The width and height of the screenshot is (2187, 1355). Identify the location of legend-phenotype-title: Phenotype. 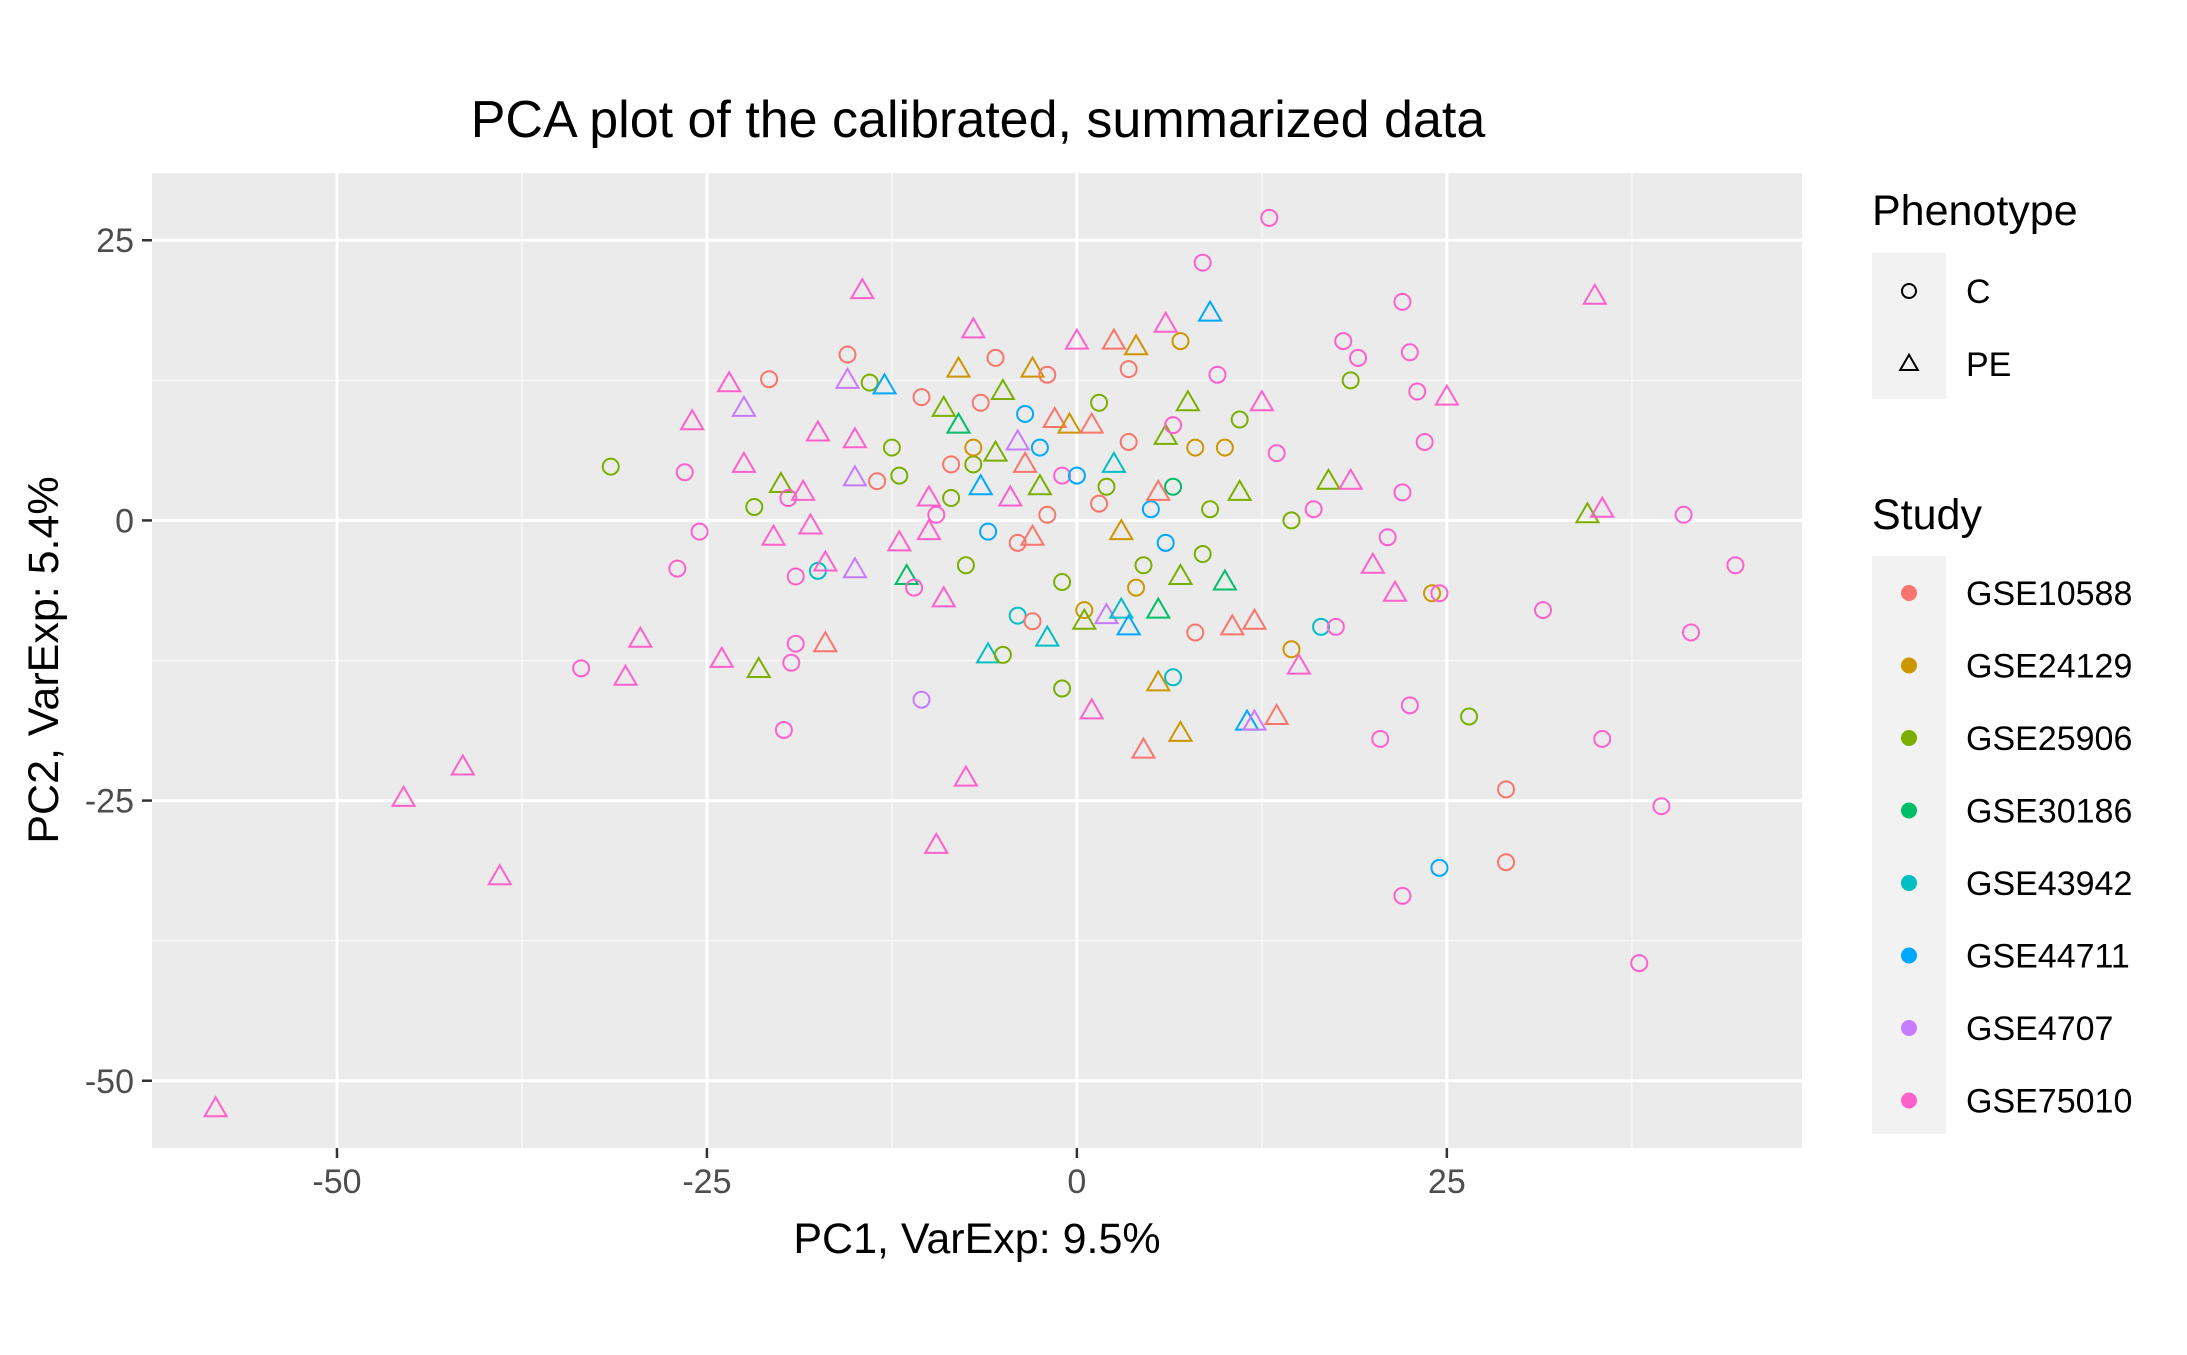
(1975, 211).